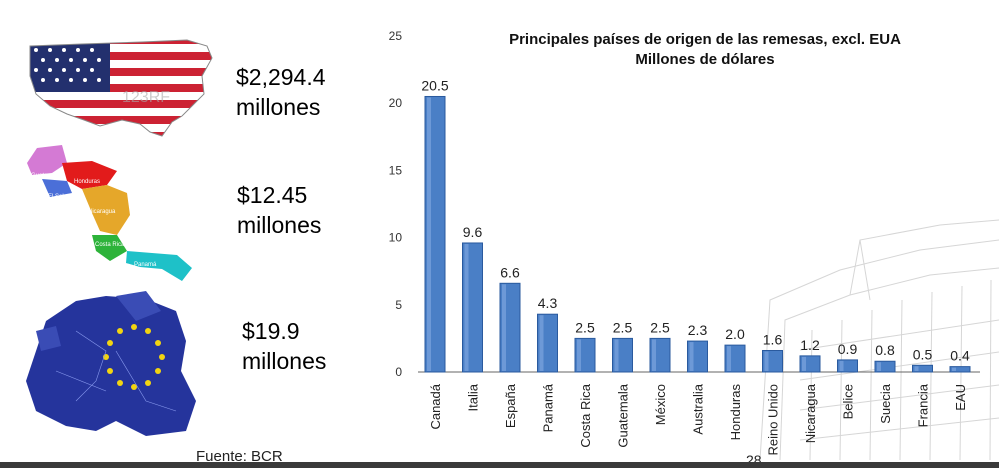  I want to click on value-label: 20.5, so click(434, 85).